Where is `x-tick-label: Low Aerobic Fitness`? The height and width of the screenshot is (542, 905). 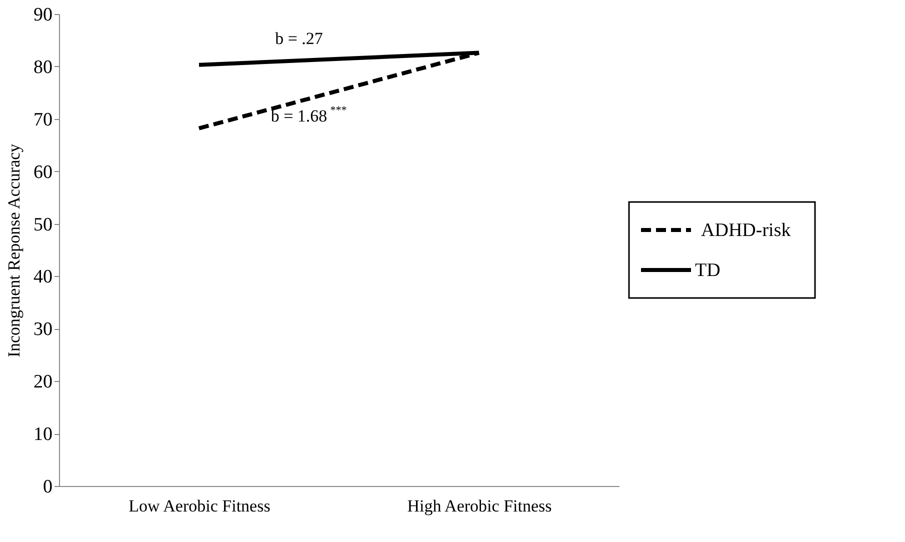
x-tick-label: Low Aerobic Fitness is located at coordinates (199, 506).